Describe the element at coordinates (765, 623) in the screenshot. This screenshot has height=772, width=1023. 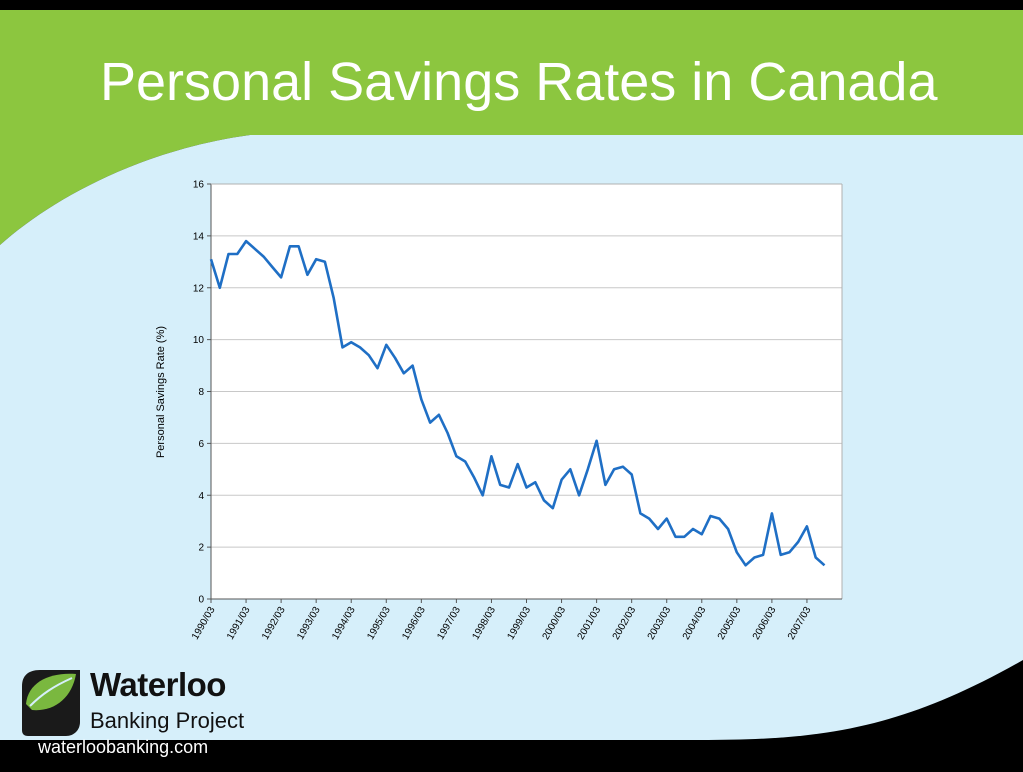
I see `x-tick-label: 2006/03` at that location.